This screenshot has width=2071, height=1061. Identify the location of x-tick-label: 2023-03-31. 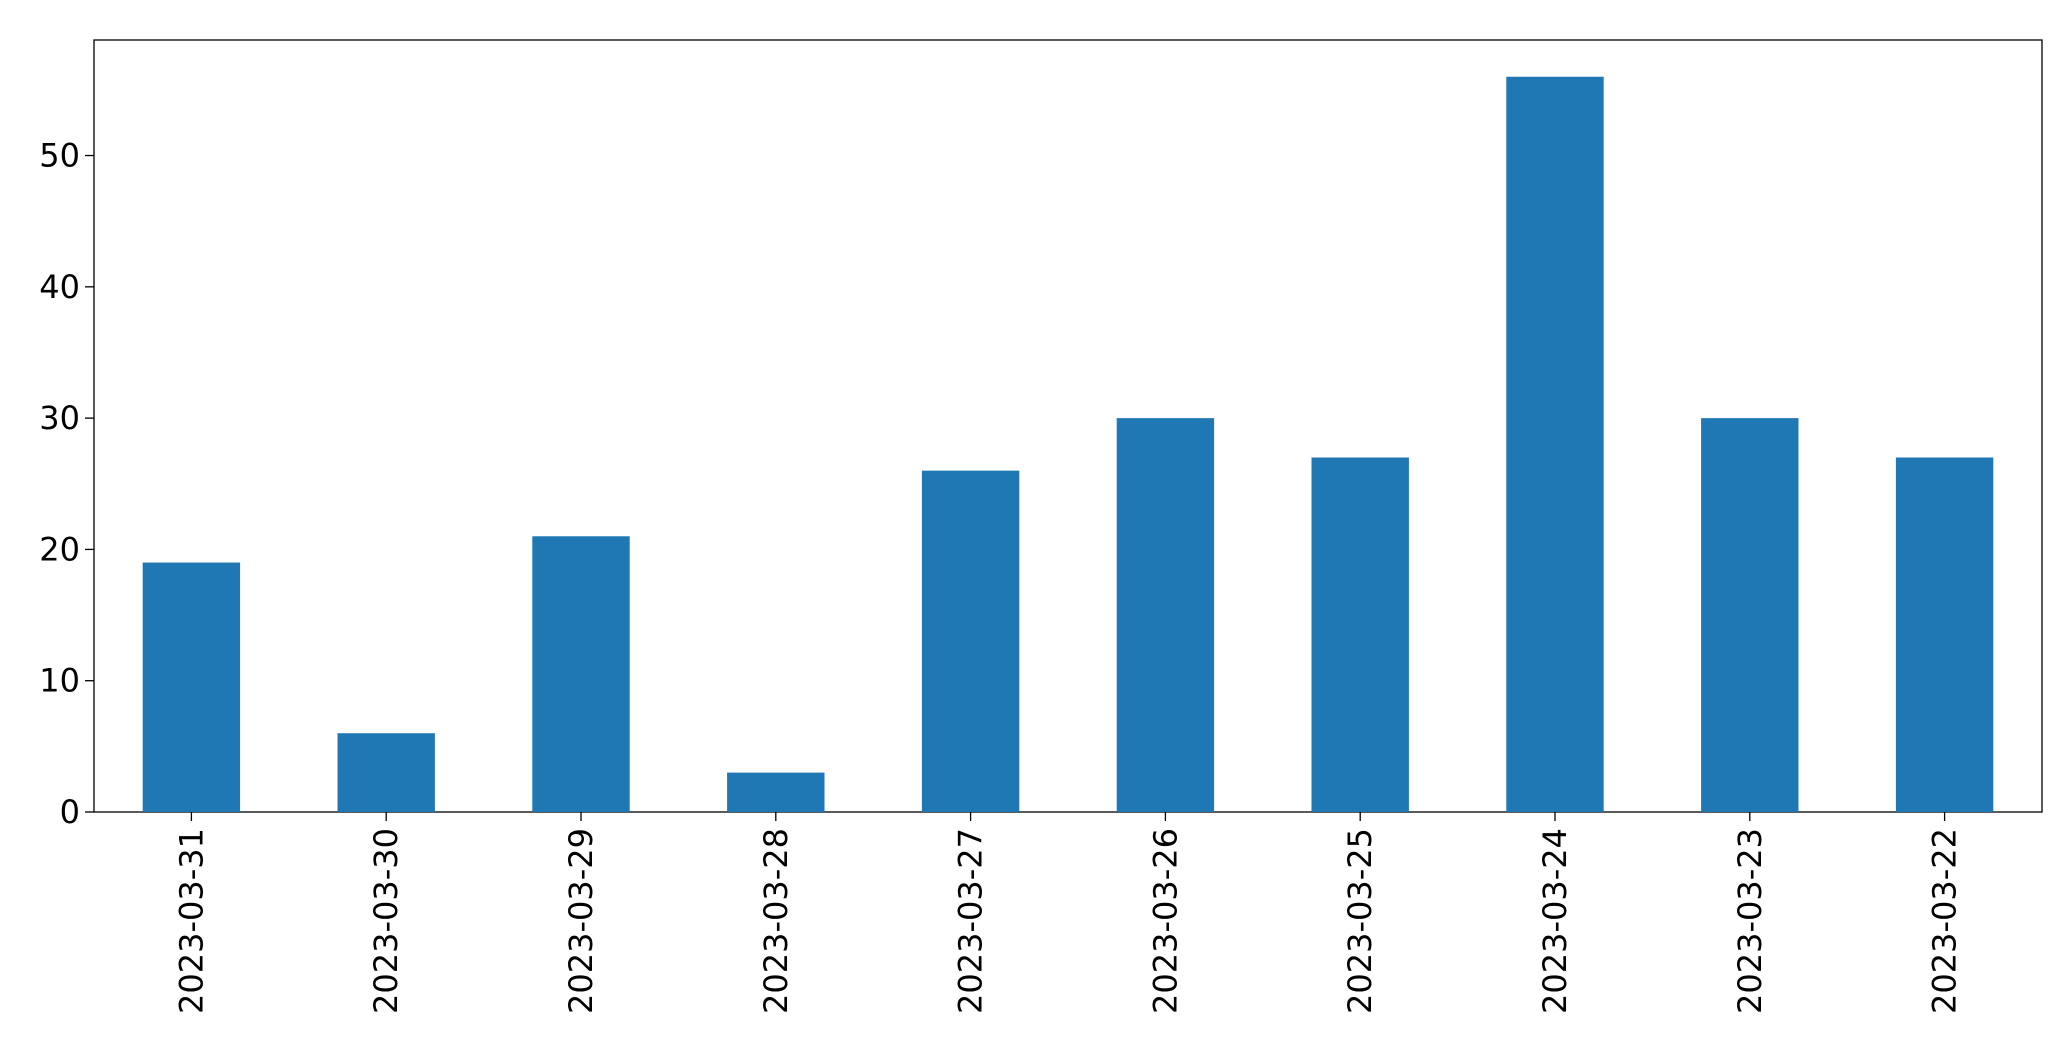
(191, 921).